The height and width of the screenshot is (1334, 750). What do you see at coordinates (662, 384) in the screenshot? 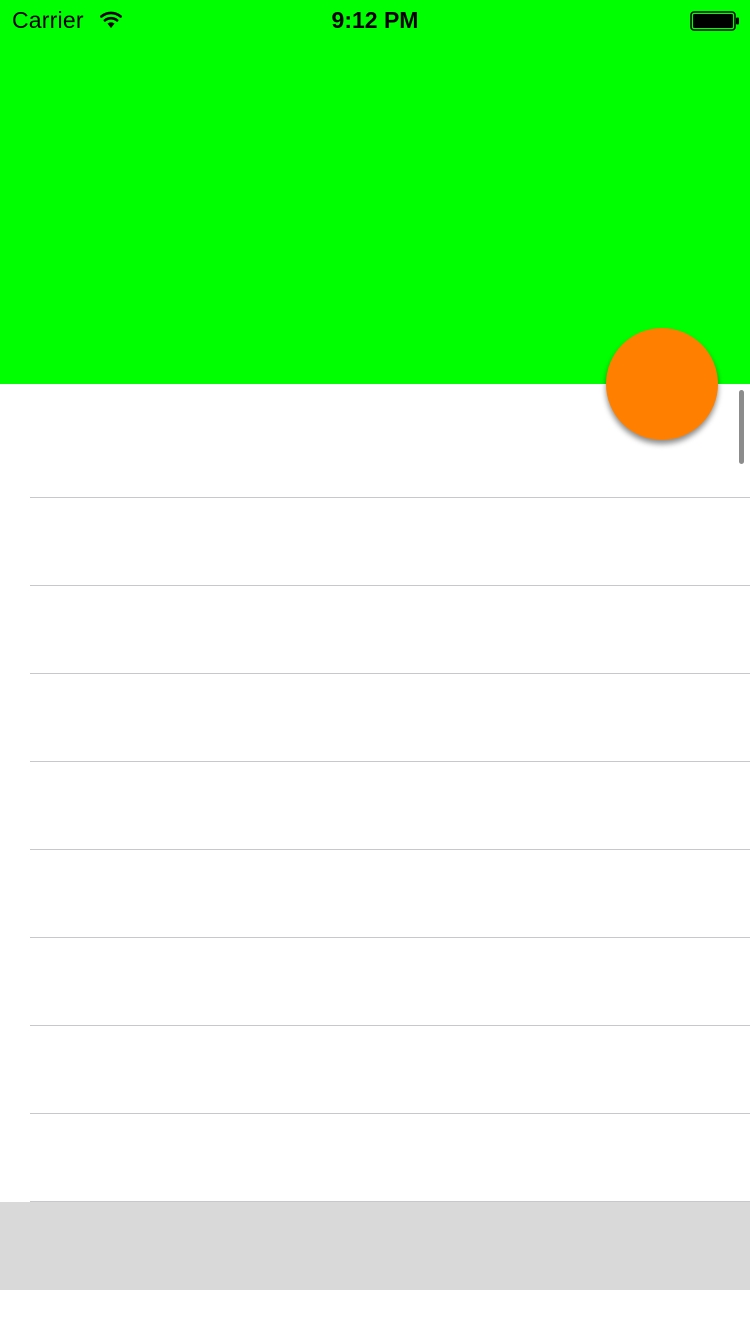
I see `floating-action-button` at bounding box center [662, 384].